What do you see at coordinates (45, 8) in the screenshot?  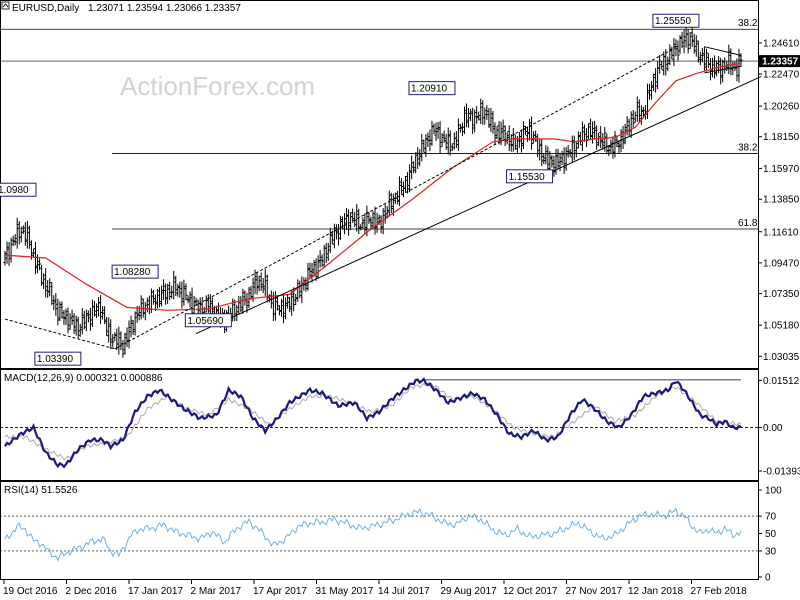 I see `symbol-timeframe: EURUSD,Daily` at bounding box center [45, 8].